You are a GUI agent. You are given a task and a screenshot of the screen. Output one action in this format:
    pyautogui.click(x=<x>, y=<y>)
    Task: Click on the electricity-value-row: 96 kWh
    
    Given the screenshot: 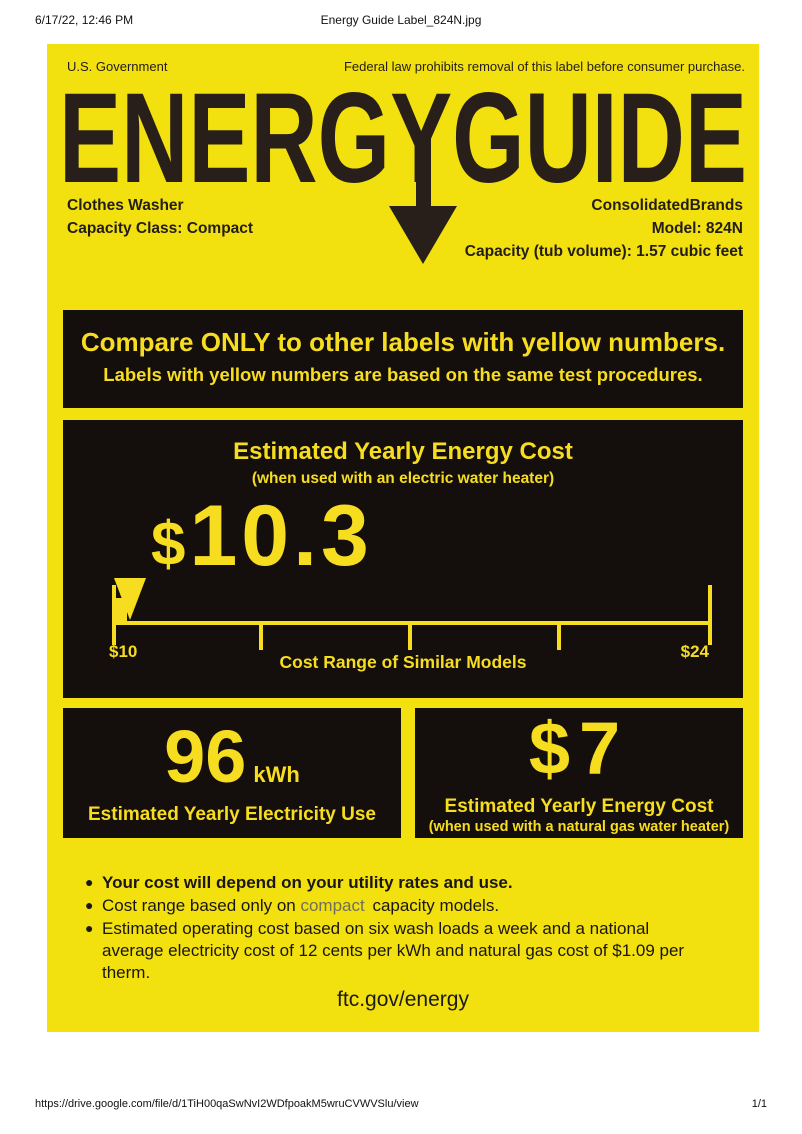 What is the action you would take?
    pyautogui.click(x=232, y=757)
    